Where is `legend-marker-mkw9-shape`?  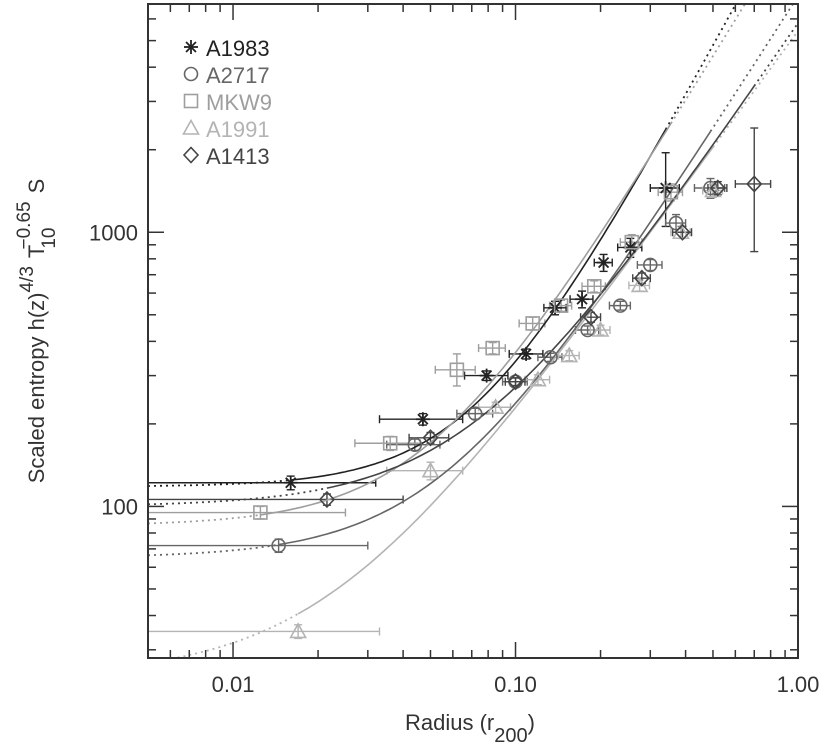
legend-marker-mkw9-shape is located at coordinates (191, 101).